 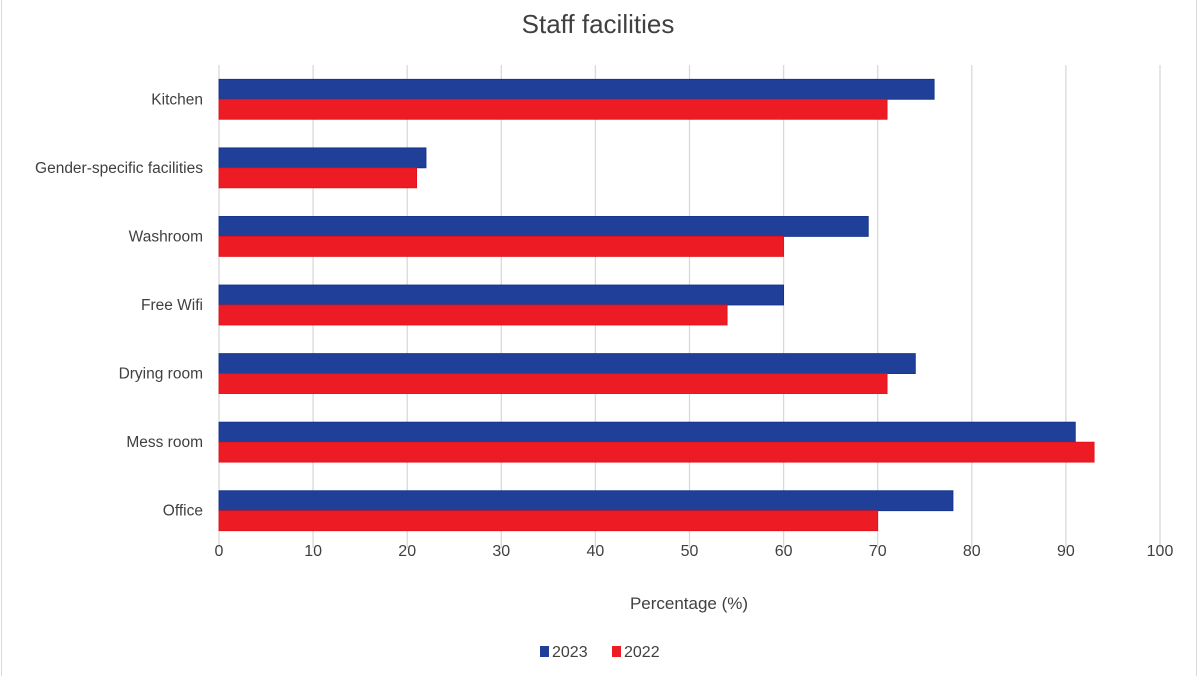 I want to click on category-label: Gender-specific facilities, so click(x=119, y=168).